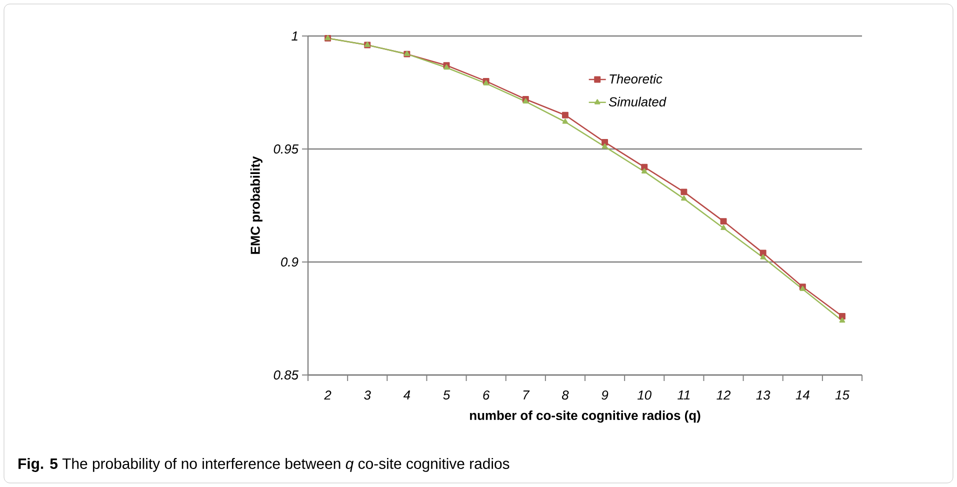 This screenshot has height=487, width=957. What do you see at coordinates (367, 395) in the screenshot?
I see `x-tick-label: 3` at bounding box center [367, 395].